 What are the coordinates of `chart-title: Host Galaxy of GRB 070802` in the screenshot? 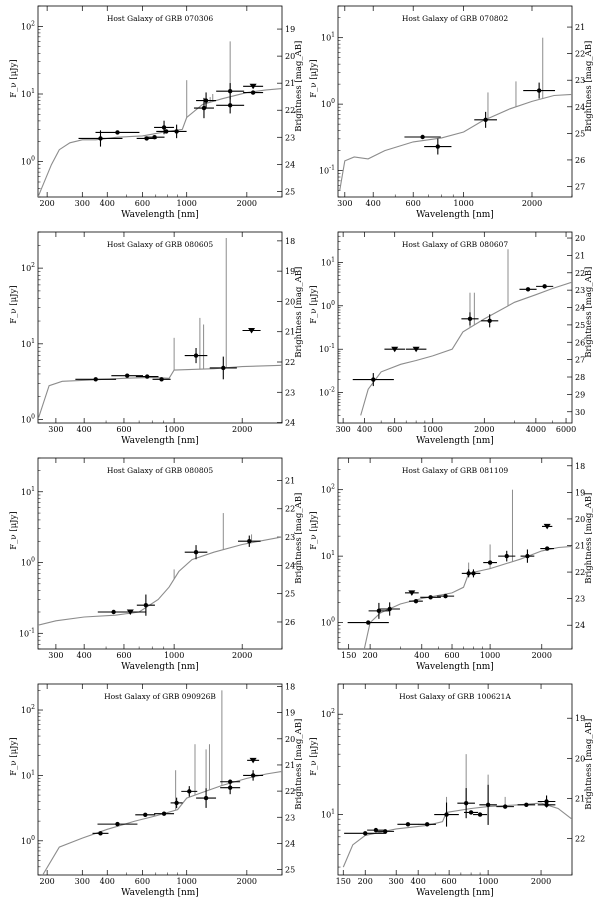 It's located at (455, 18).